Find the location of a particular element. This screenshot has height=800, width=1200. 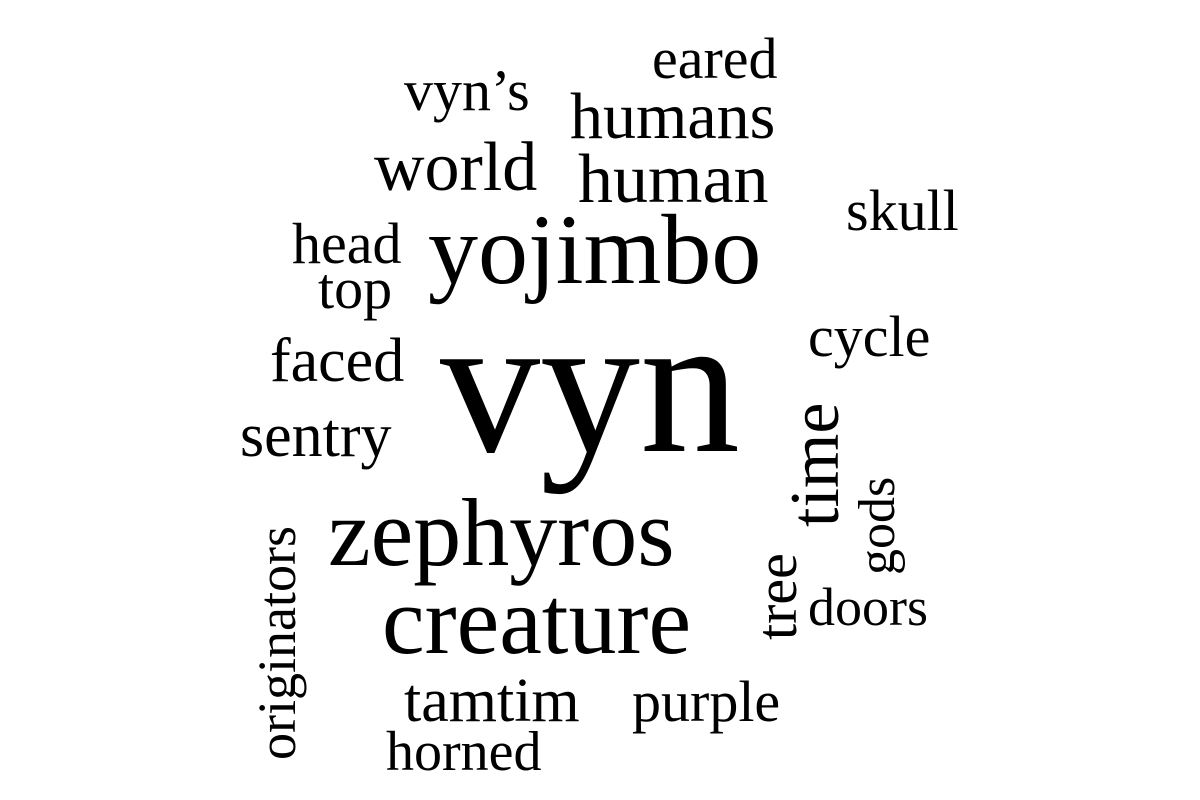

word-faced: faced is located at coordinates (337, 361).